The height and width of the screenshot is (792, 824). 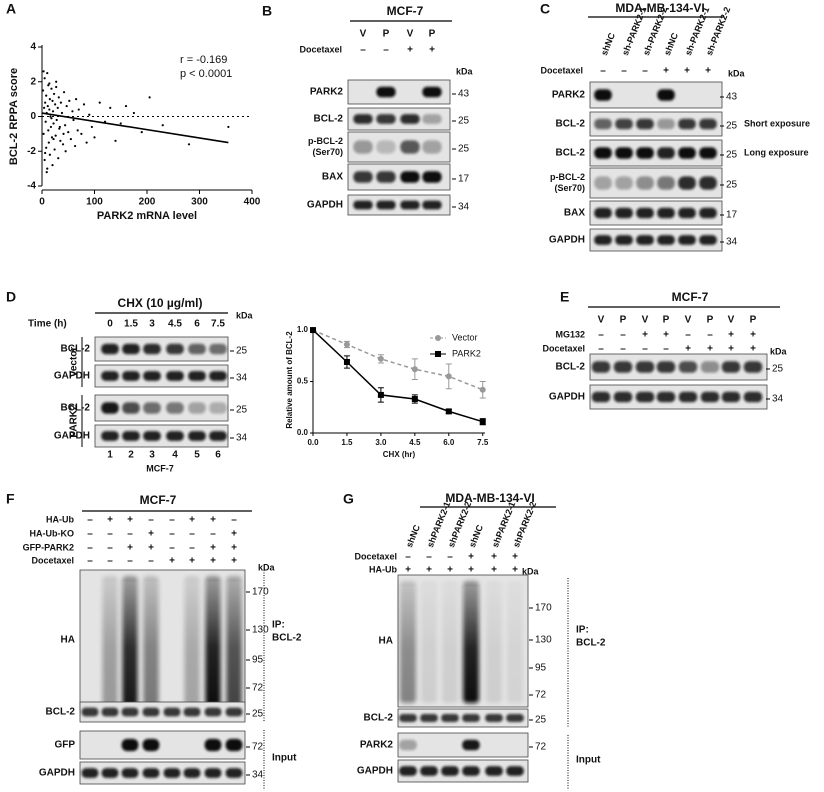 I want to click on lane-label: shNC, so click(x=608, y=44).